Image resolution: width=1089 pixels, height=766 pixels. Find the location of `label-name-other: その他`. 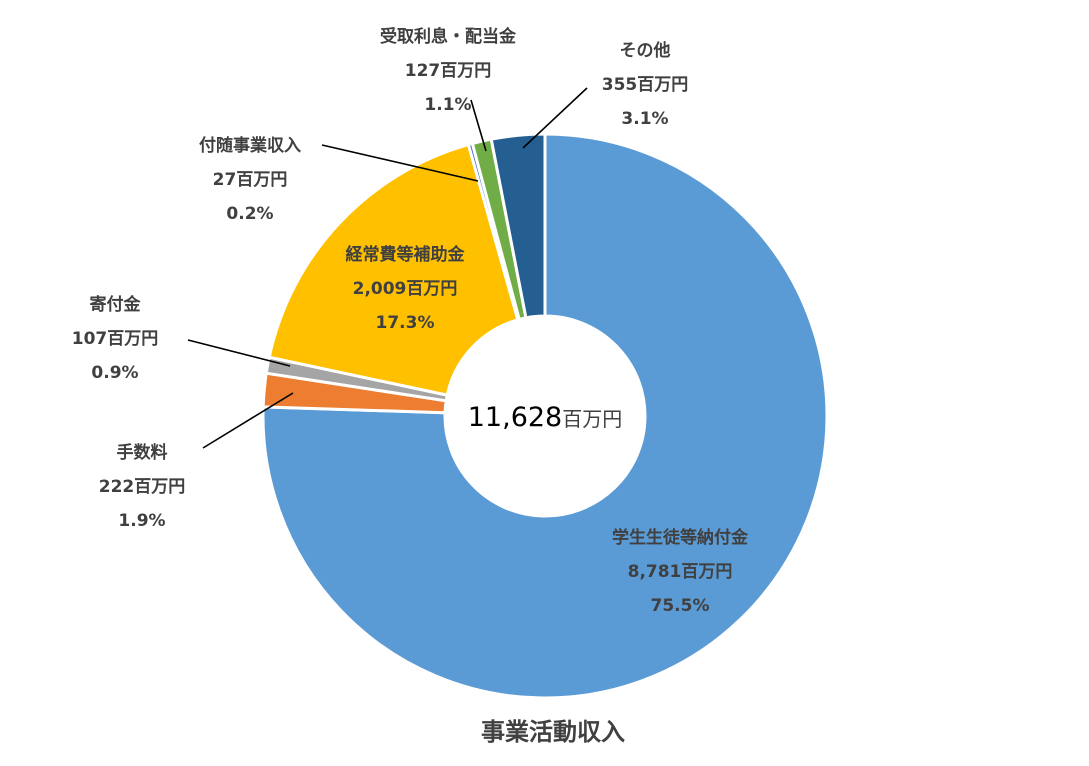

label-name-other: その他 is located at coordinates (645, 50).